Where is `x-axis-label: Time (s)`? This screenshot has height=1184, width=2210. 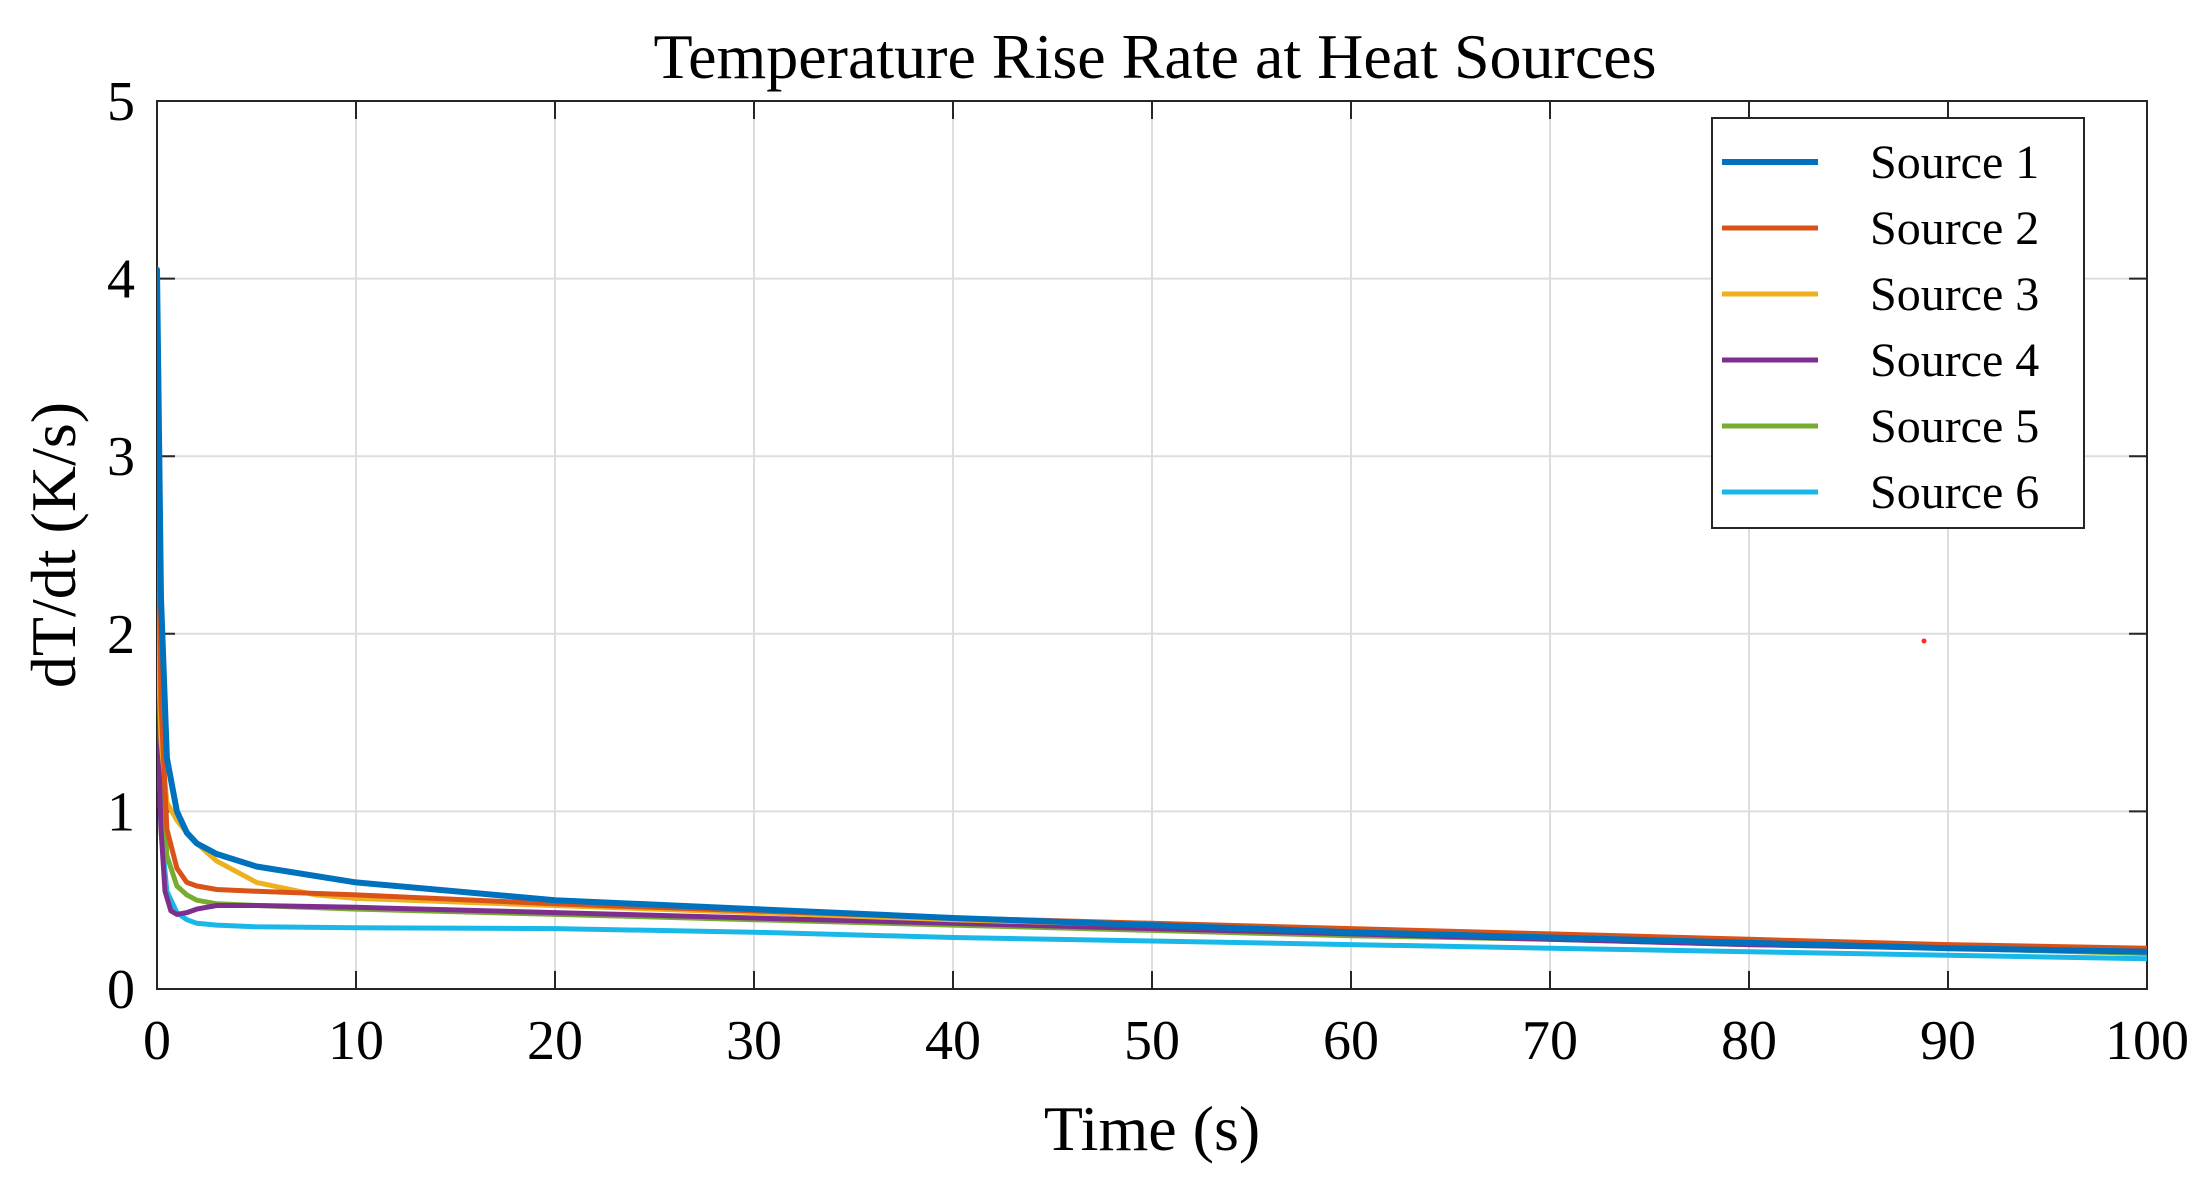
x-axis-label: Time (s) is located at coordinates (1152, 1128).